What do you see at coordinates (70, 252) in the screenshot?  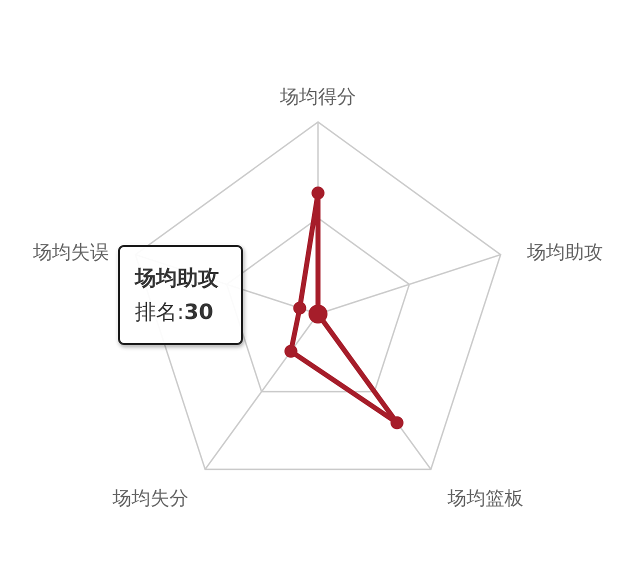 I see `spoke-label: 场均失误` at bounding box center [70, 252].